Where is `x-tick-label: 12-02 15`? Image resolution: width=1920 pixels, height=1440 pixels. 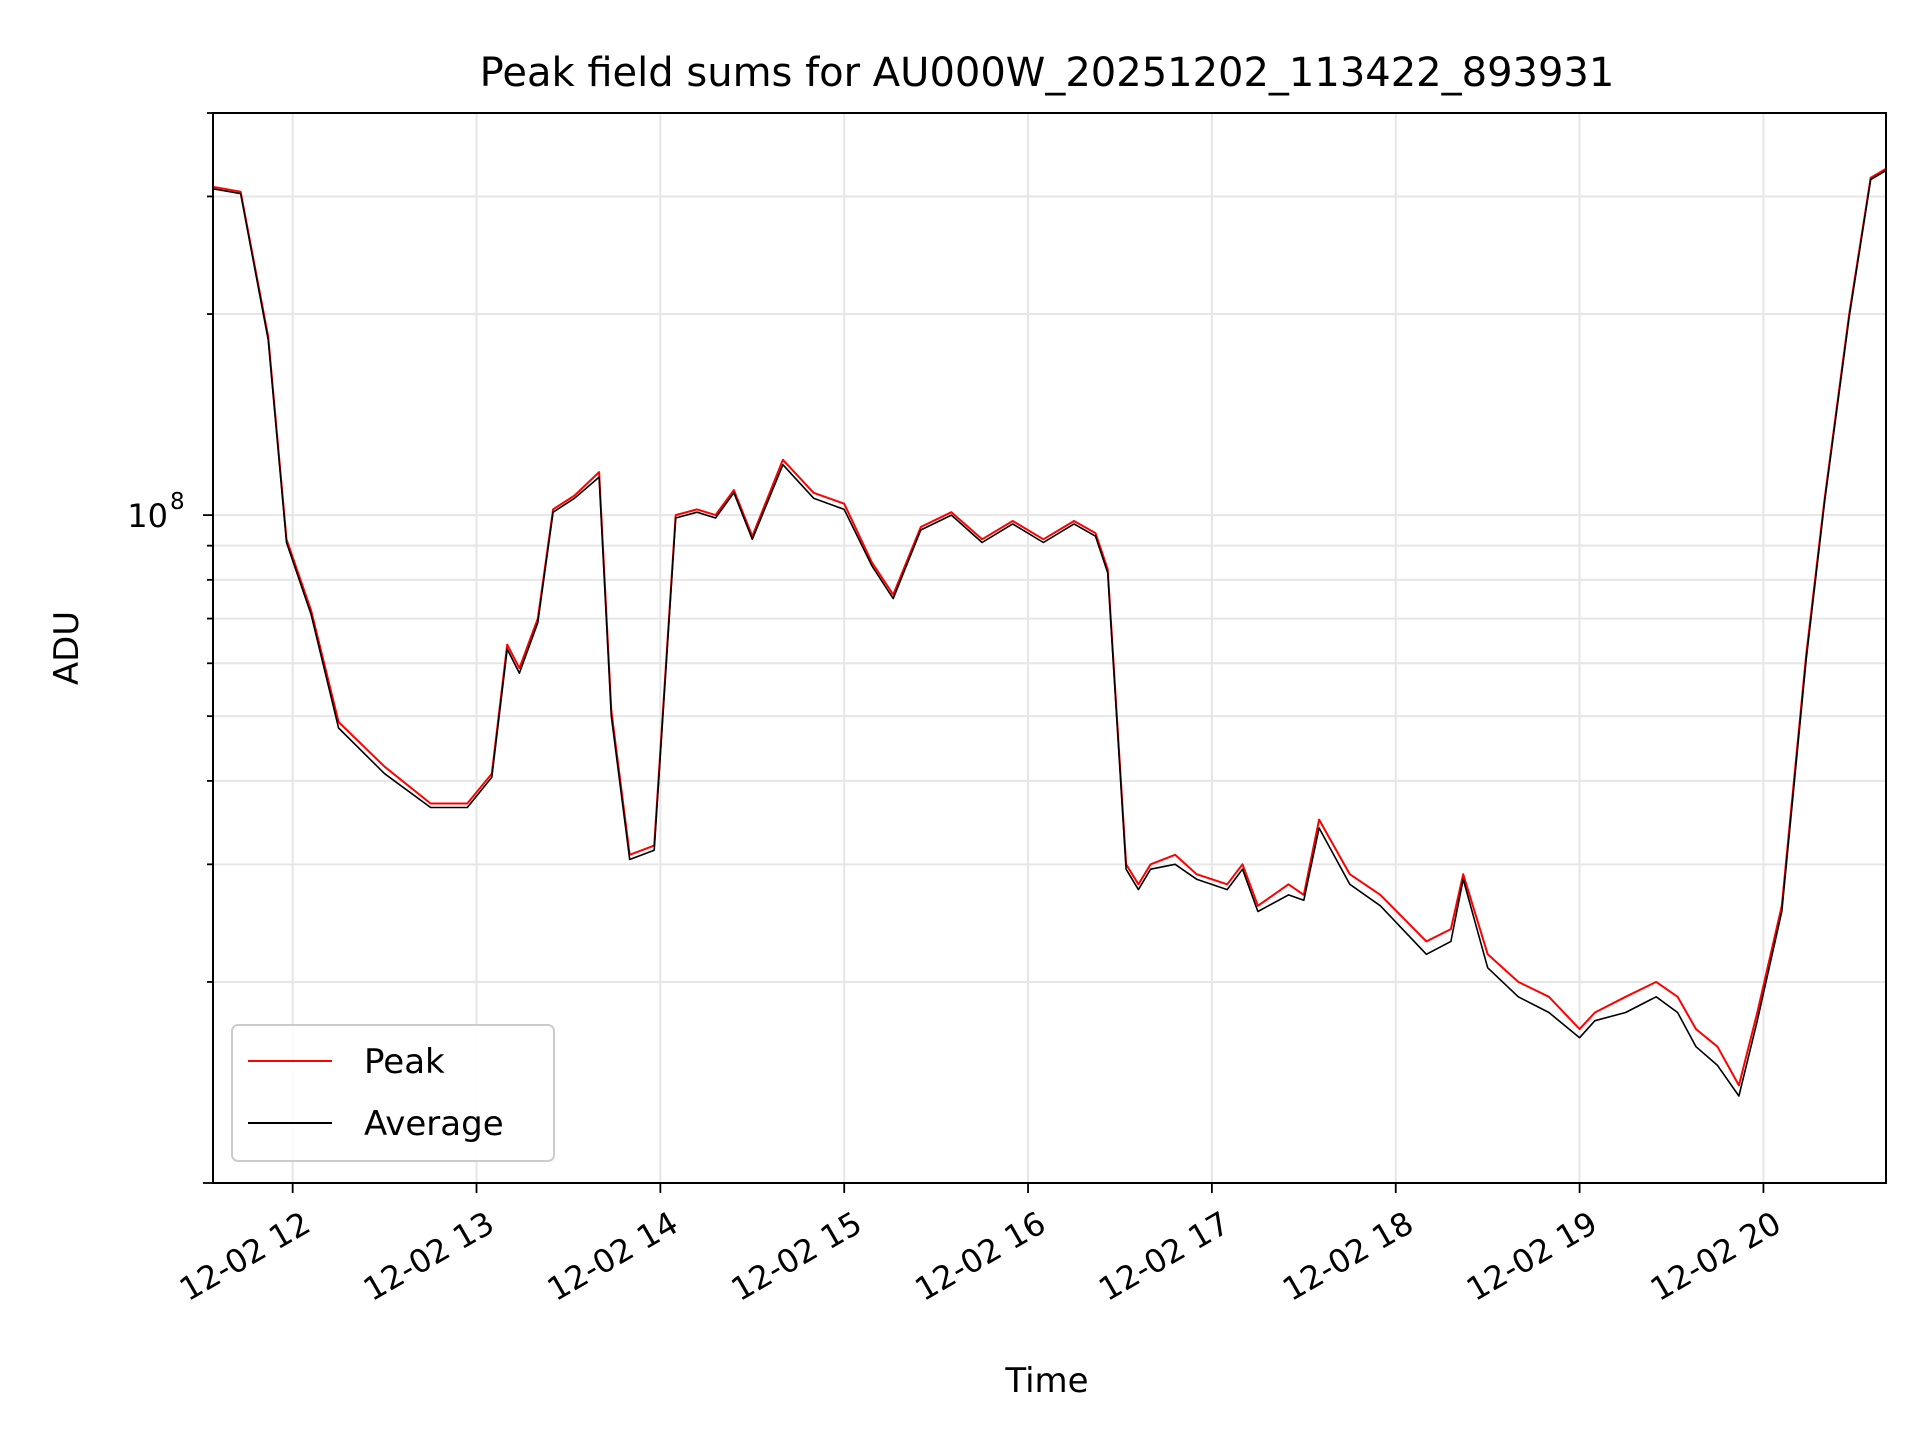
x-tick-label: 12-02 15 is located at coordinates (797, 1256).